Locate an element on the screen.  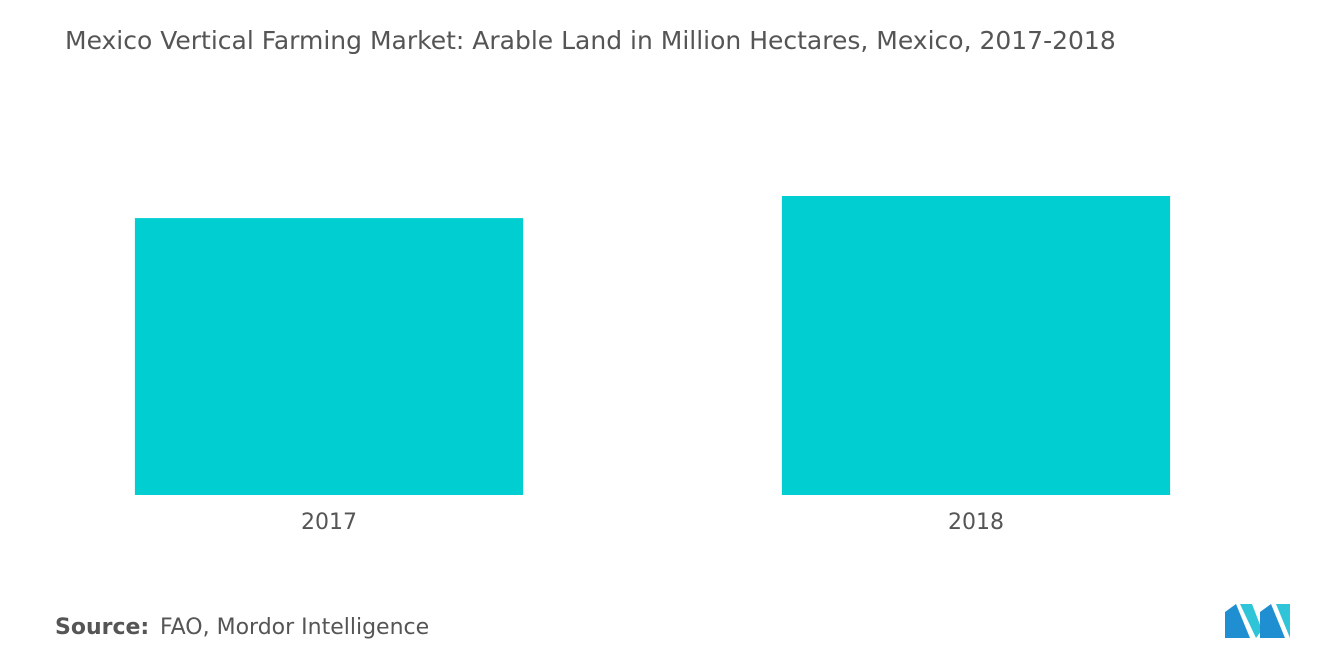
x-tick-label: 2017 is located at coordinates (329, 522).